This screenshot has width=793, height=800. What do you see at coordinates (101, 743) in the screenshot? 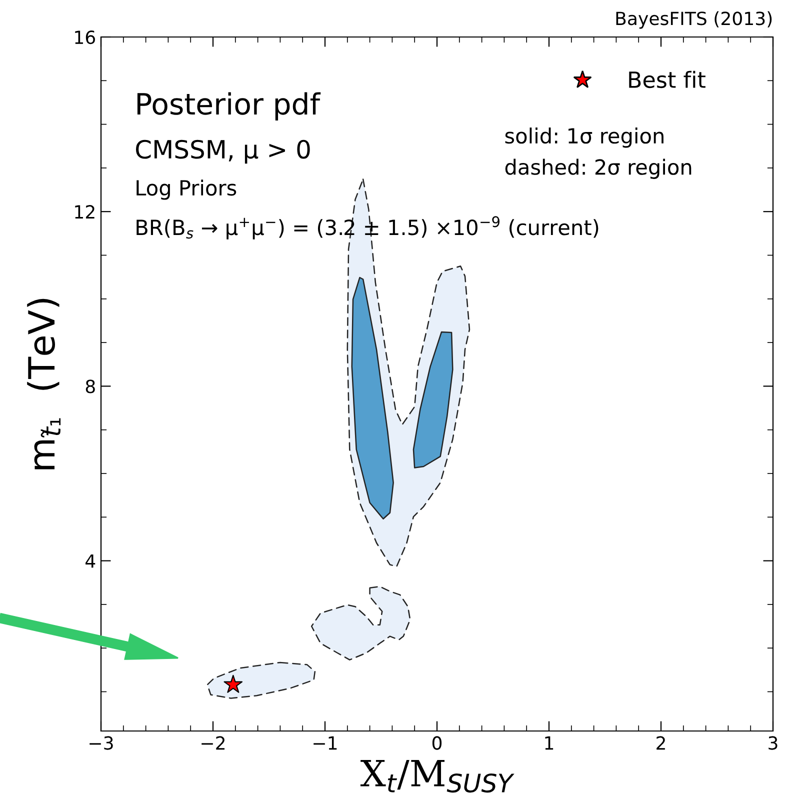
I see `x-tick-label: −3` at bounding box center [101, 743].